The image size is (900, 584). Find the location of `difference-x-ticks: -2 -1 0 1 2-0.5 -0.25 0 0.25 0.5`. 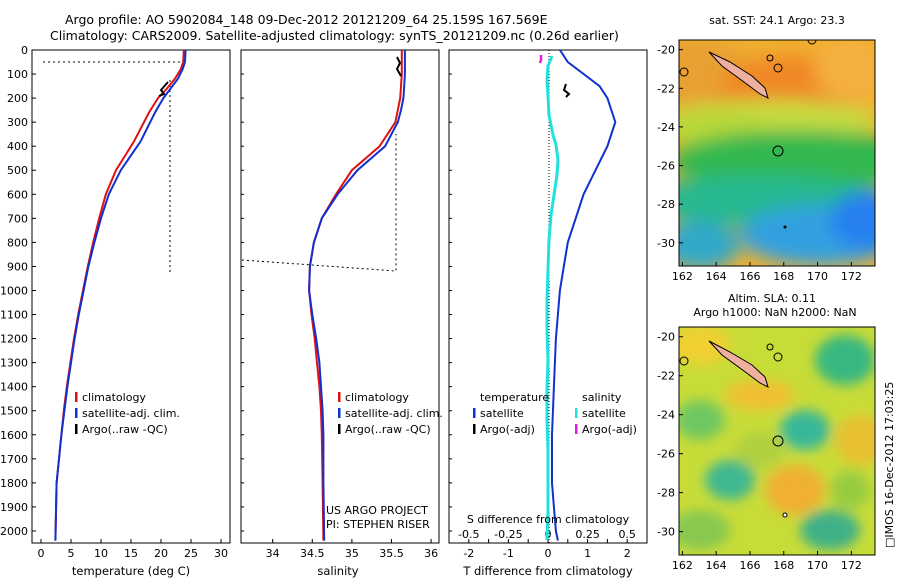

difference-x-ticks: -2 -1 0 1 2-0.5 -0.25 0 0.25 0.5 is located at coordinates (547, 544).